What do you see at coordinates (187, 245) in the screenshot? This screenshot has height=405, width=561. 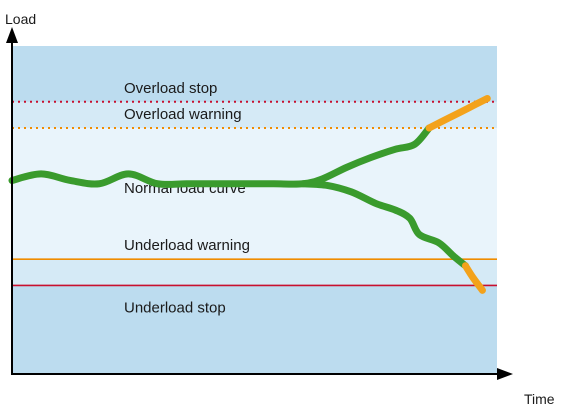 I see `underload-warning-label: Underload warning` at bounding box center [187, 245].